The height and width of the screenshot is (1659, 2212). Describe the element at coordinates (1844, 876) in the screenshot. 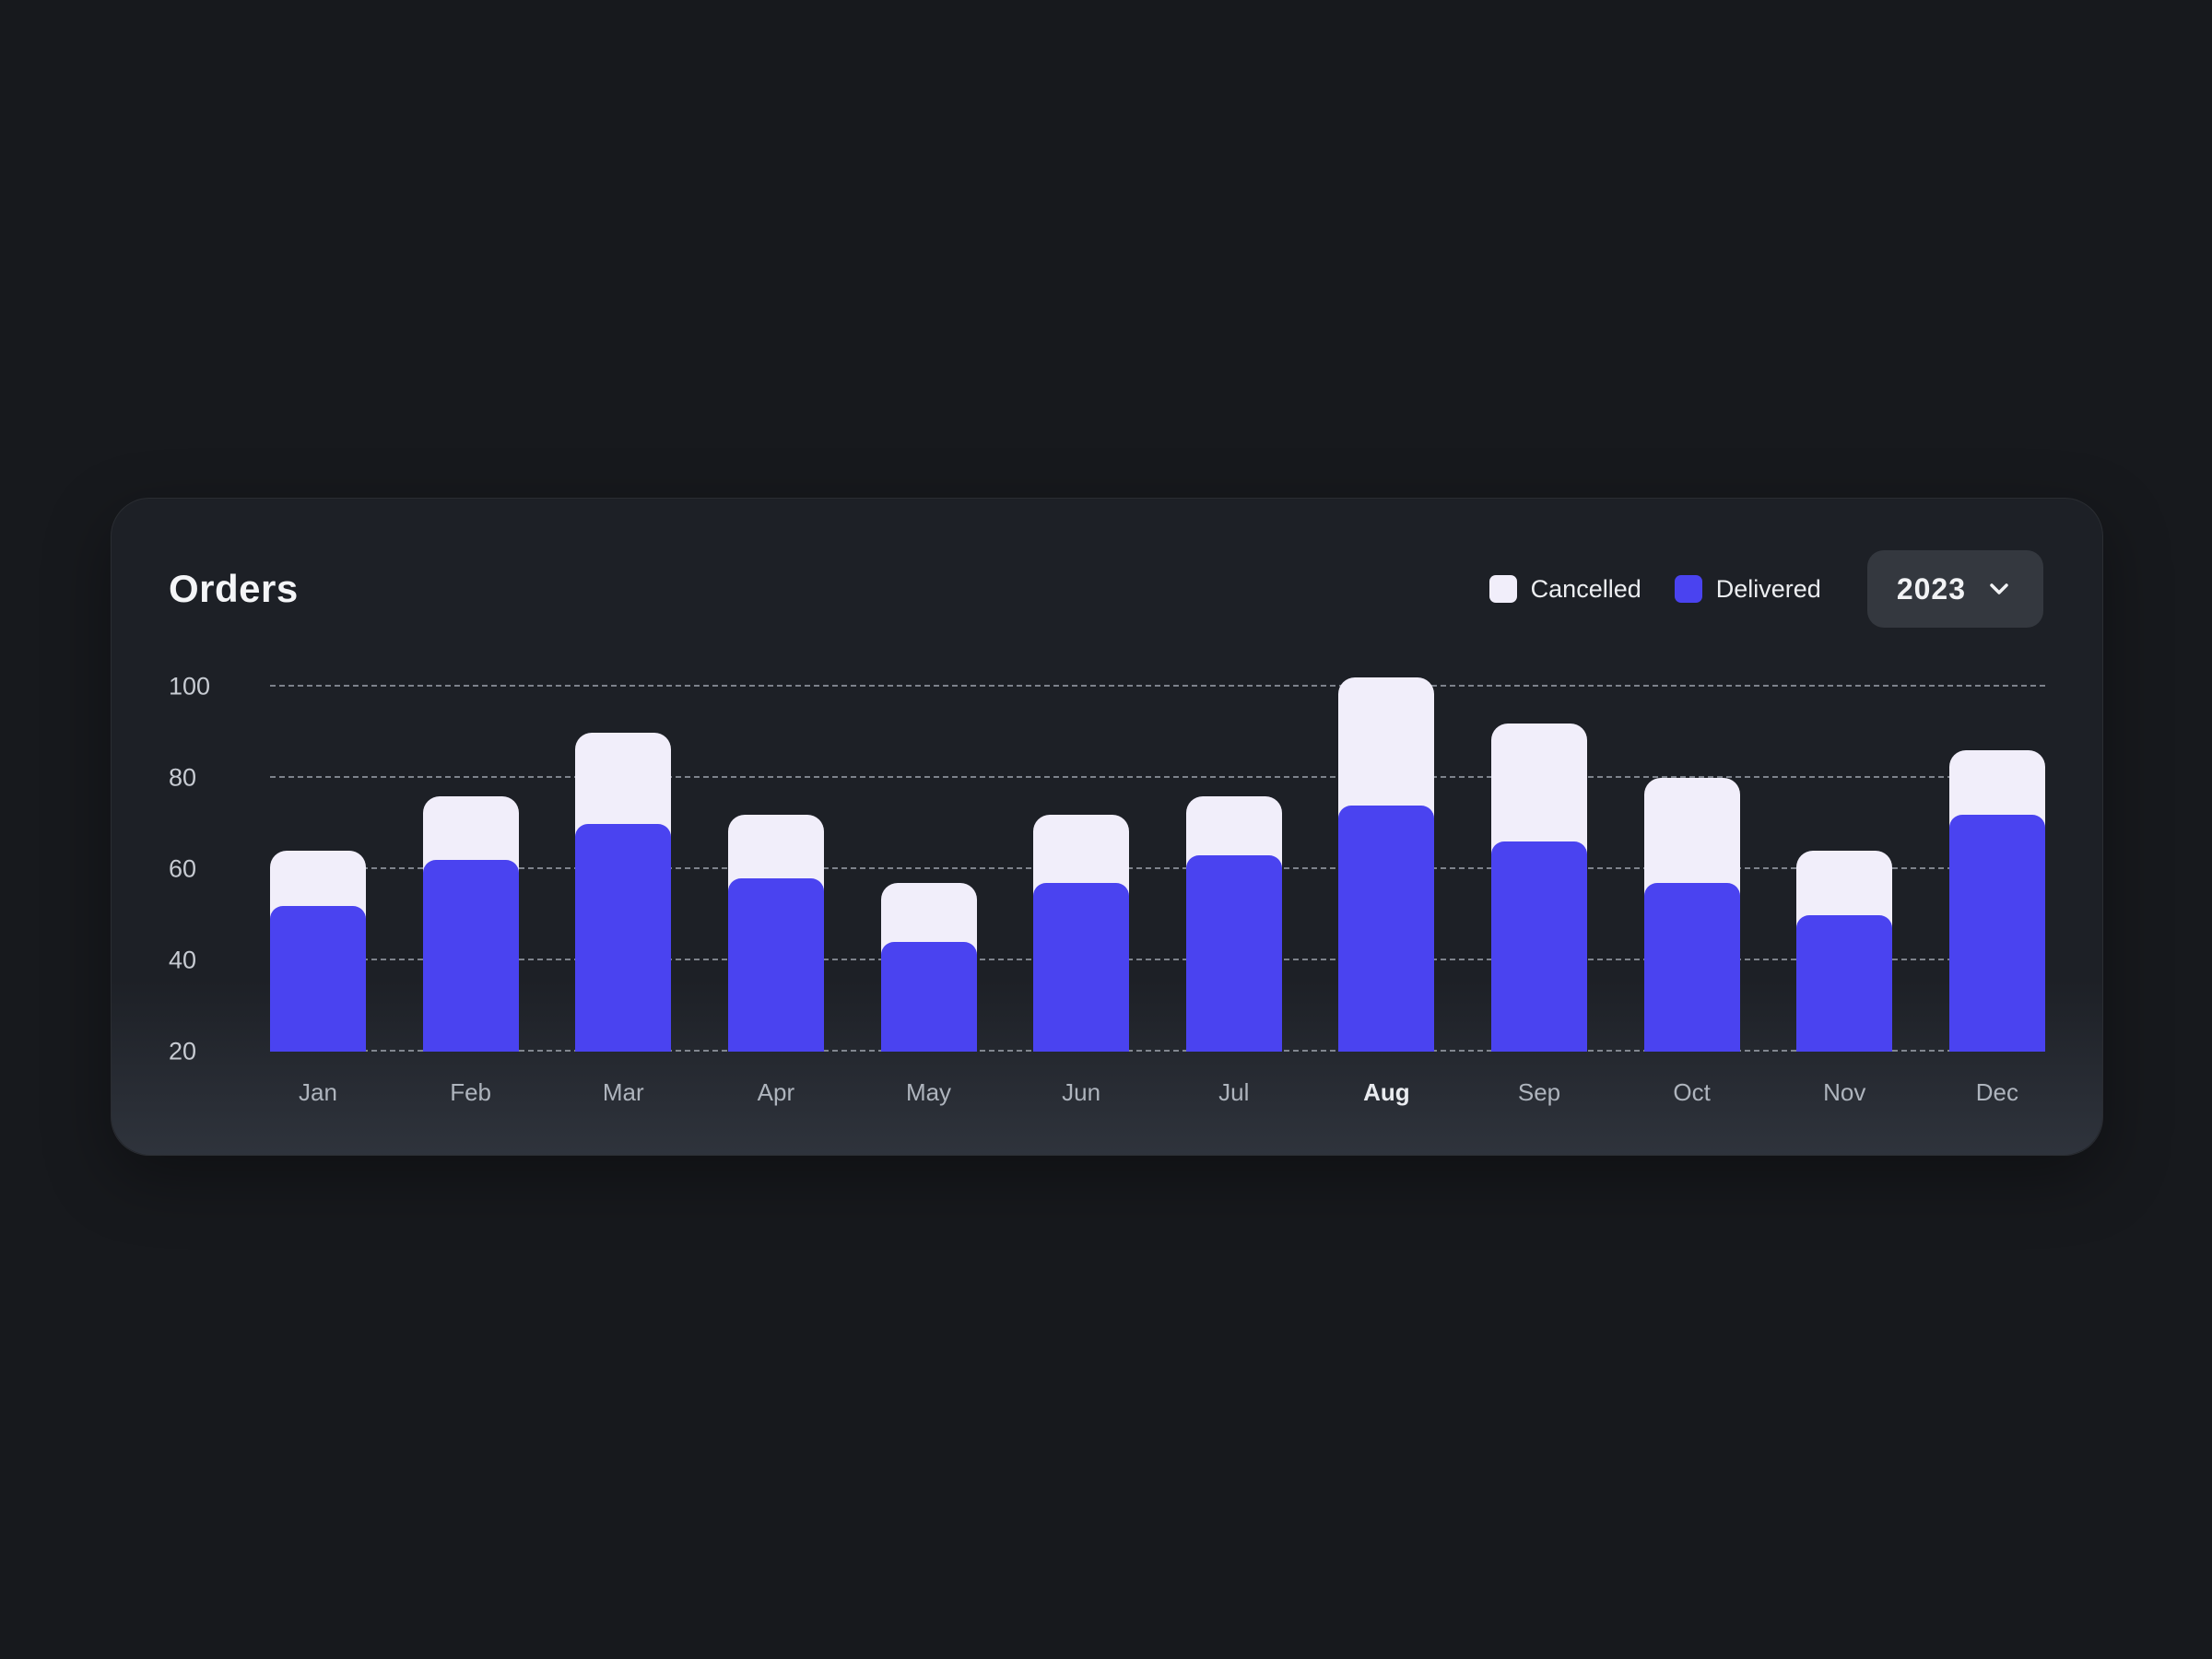

I see `bar-group-nov: Nov` at that location.